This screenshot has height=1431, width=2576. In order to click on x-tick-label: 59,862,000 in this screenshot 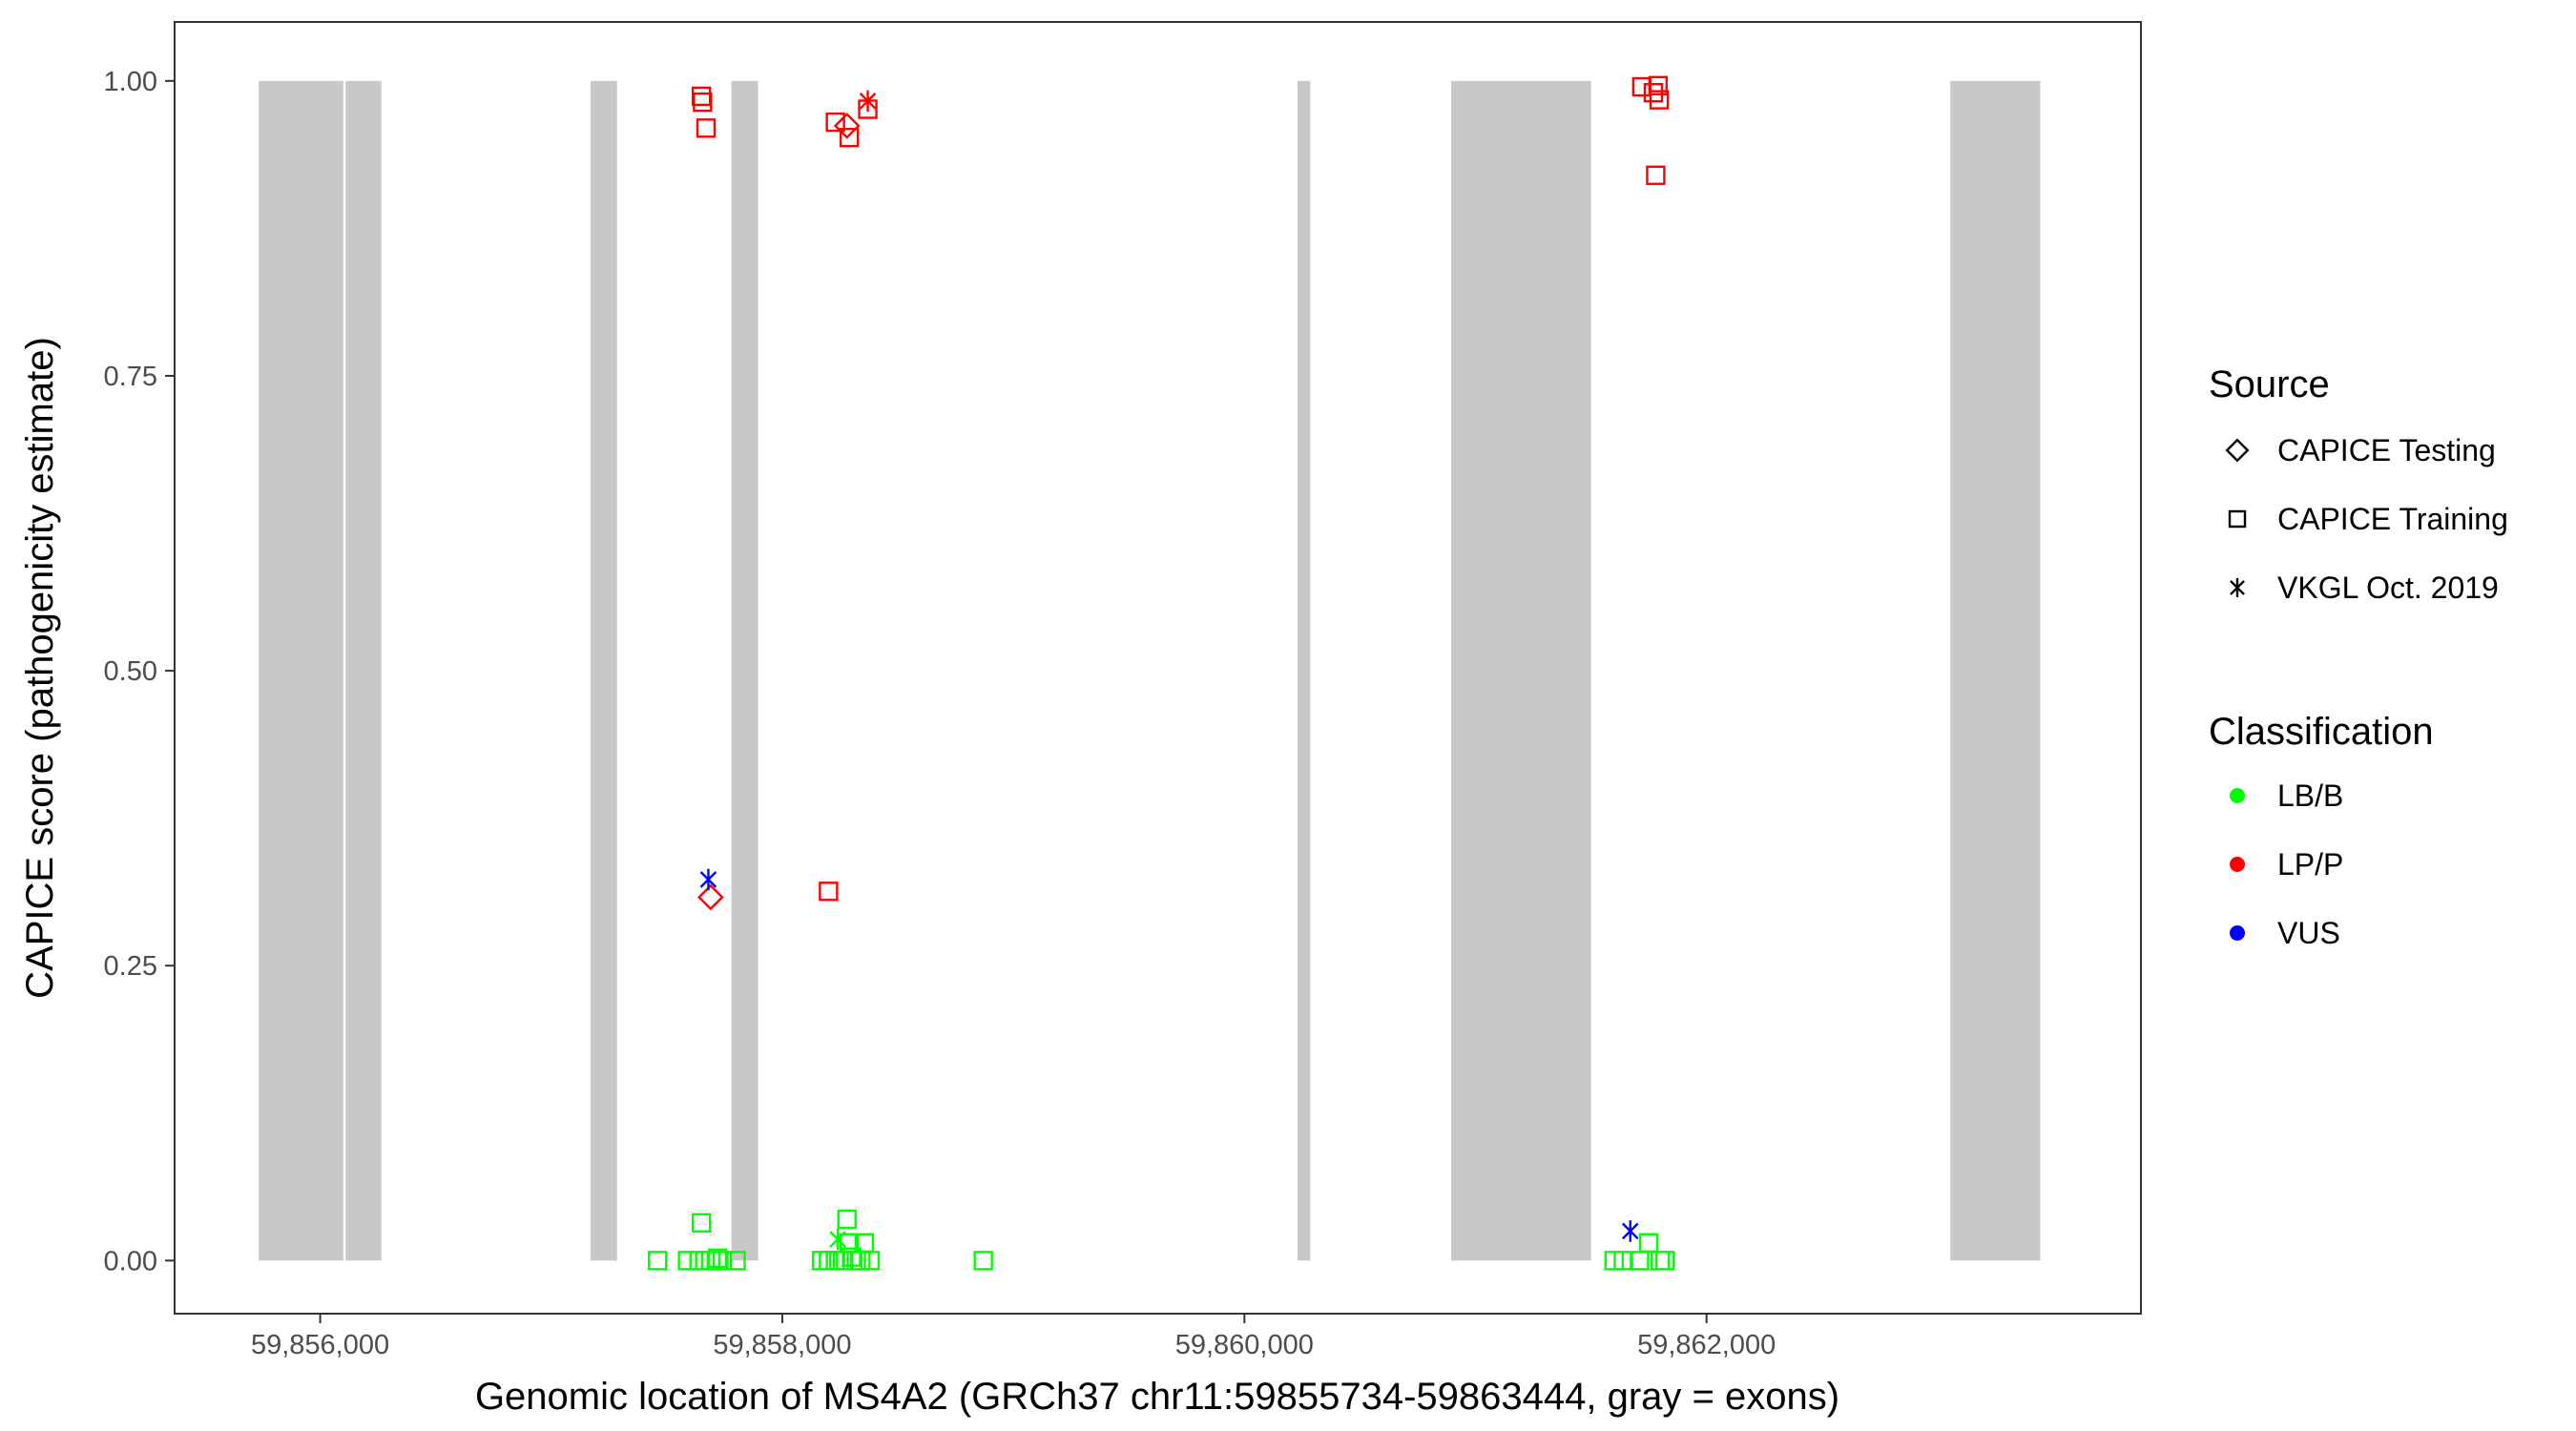, I will do `click(1706, 1345)`.